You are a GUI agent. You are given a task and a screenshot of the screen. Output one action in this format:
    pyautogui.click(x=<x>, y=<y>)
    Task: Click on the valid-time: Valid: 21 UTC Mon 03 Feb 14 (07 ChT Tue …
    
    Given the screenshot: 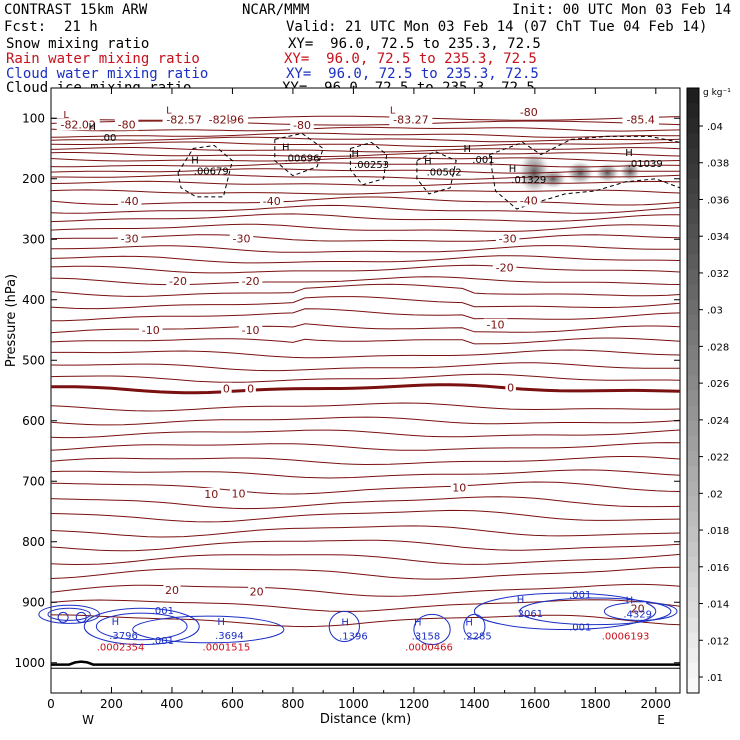 What is the action you would take?
    pyautogui.click(x=497, y=27)
    